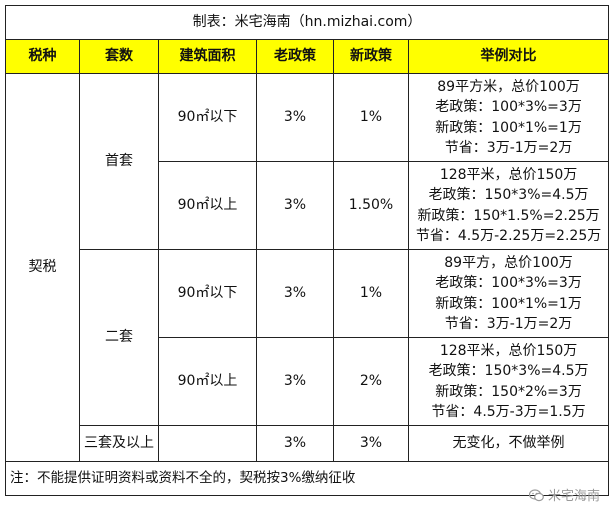 Image resolution: width=612 pixels, height=509 pixels. What do you see at coordinates (508, 443) in the screenshot?
I see `example-cell: 无变化，不做举例` at bounding box center [508, 443].